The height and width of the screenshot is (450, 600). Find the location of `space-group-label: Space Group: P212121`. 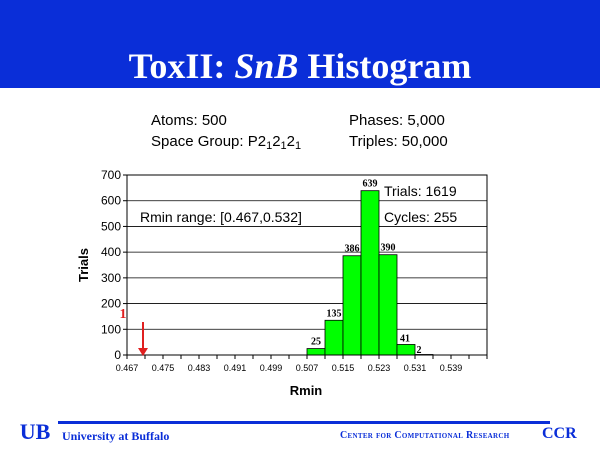

space-group-label: Space Group: P212121 is located at coordinates (226, 142).